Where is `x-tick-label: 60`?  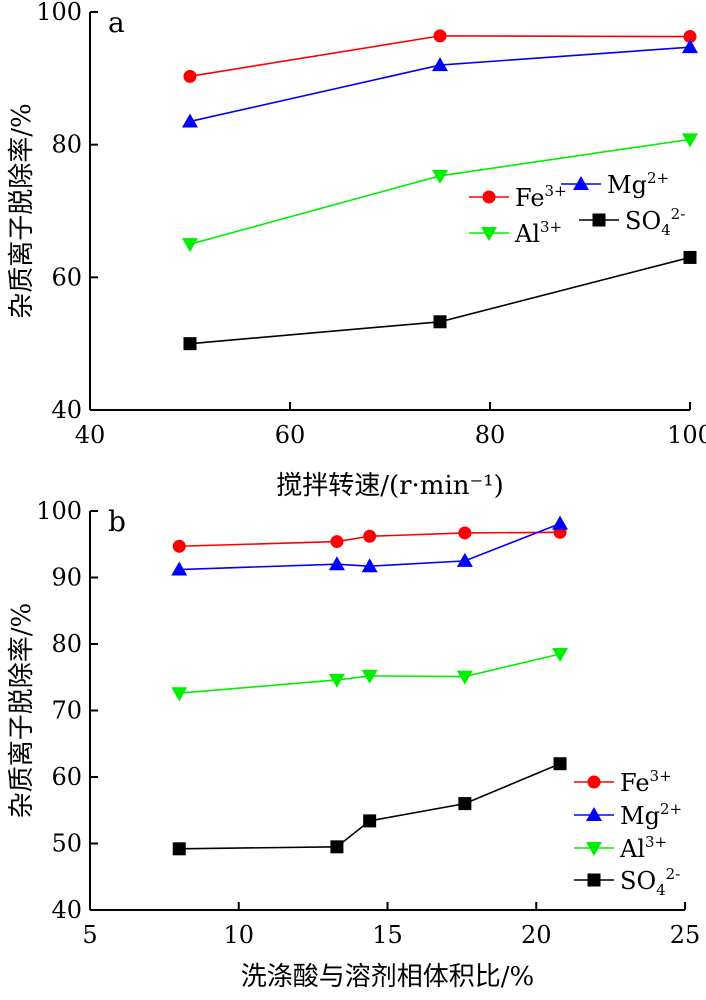
x-tick-label: 60 is located at coordinates (290, 435).